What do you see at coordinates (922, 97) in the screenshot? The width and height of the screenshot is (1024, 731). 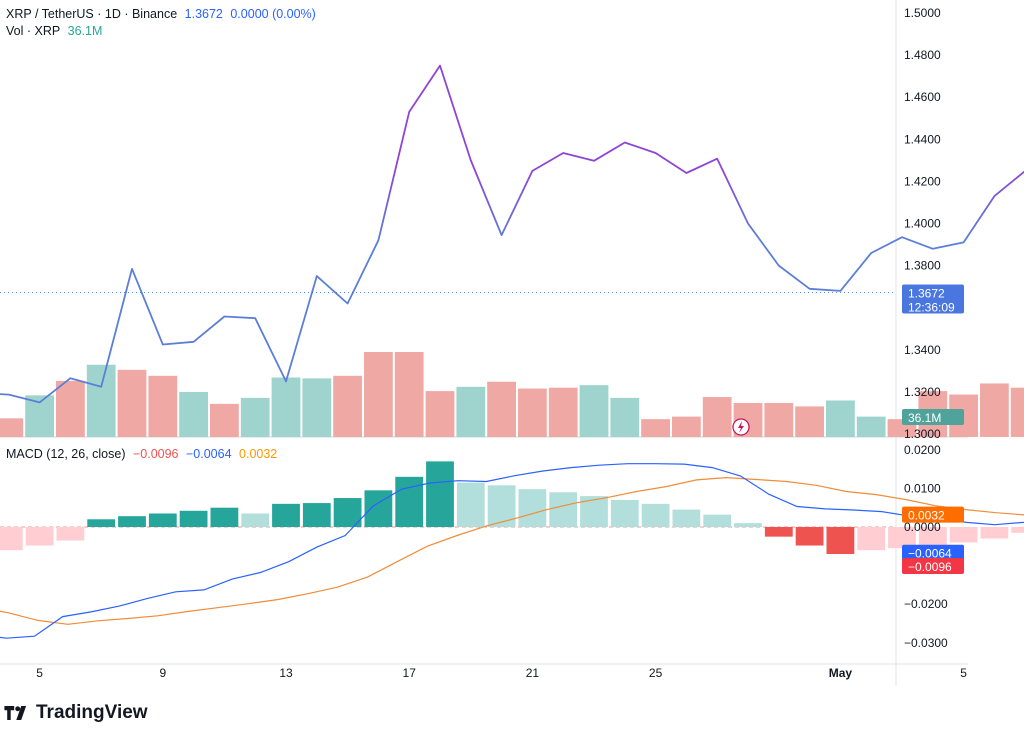 I see `price-tick-label: 1.4600` at bounding box center [922, 97].